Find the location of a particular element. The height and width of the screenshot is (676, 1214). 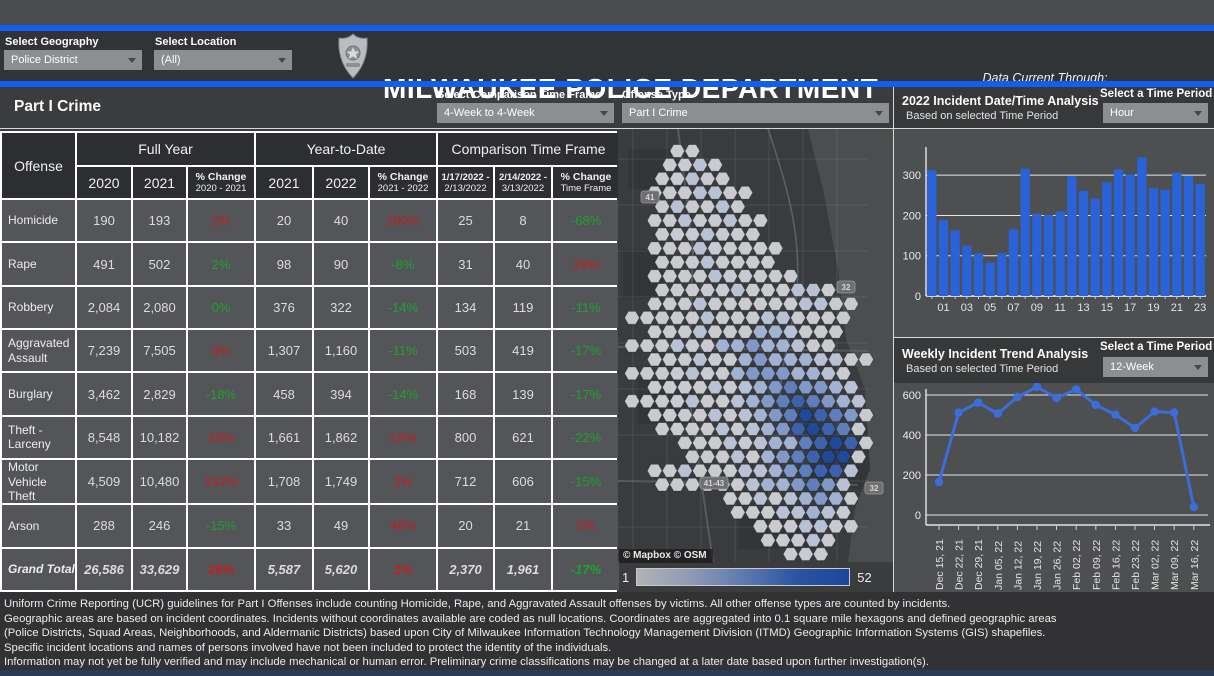

value-cell: 40 is located at coordinates (523, 264).